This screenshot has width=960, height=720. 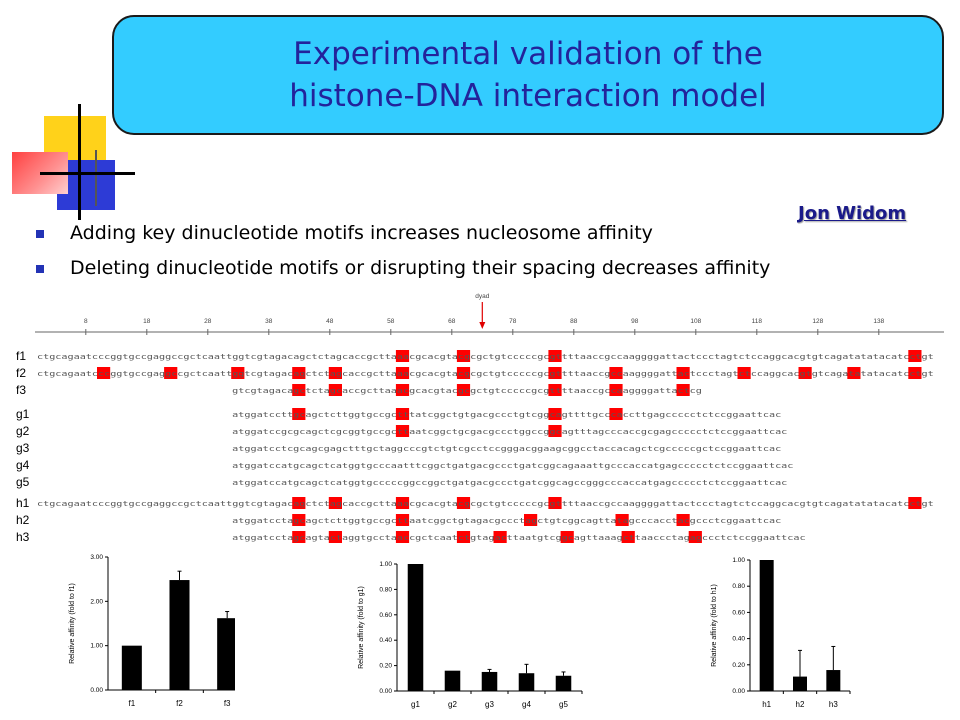 What do you see at coordinates (179, 703) in the screenshot?
I see `chart-category-label: f2` at bounding box center [179, 703].